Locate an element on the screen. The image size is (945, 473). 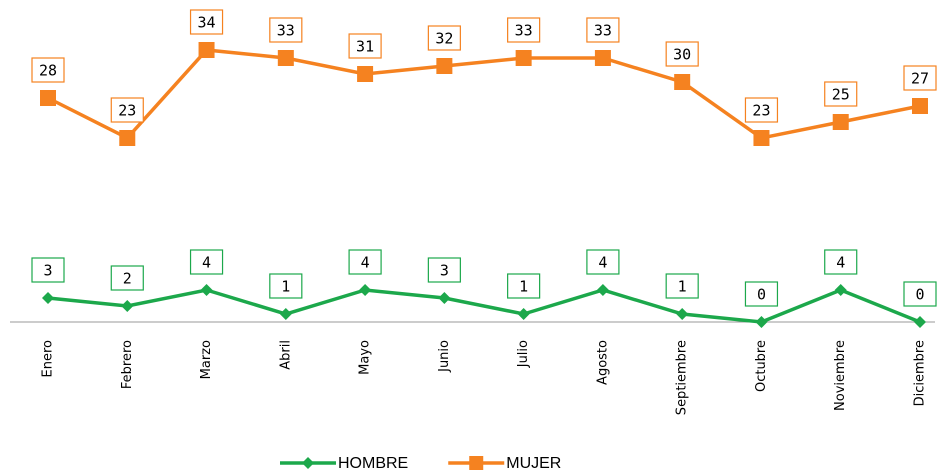
data-label: 32 is located at coordinates (444, 39).